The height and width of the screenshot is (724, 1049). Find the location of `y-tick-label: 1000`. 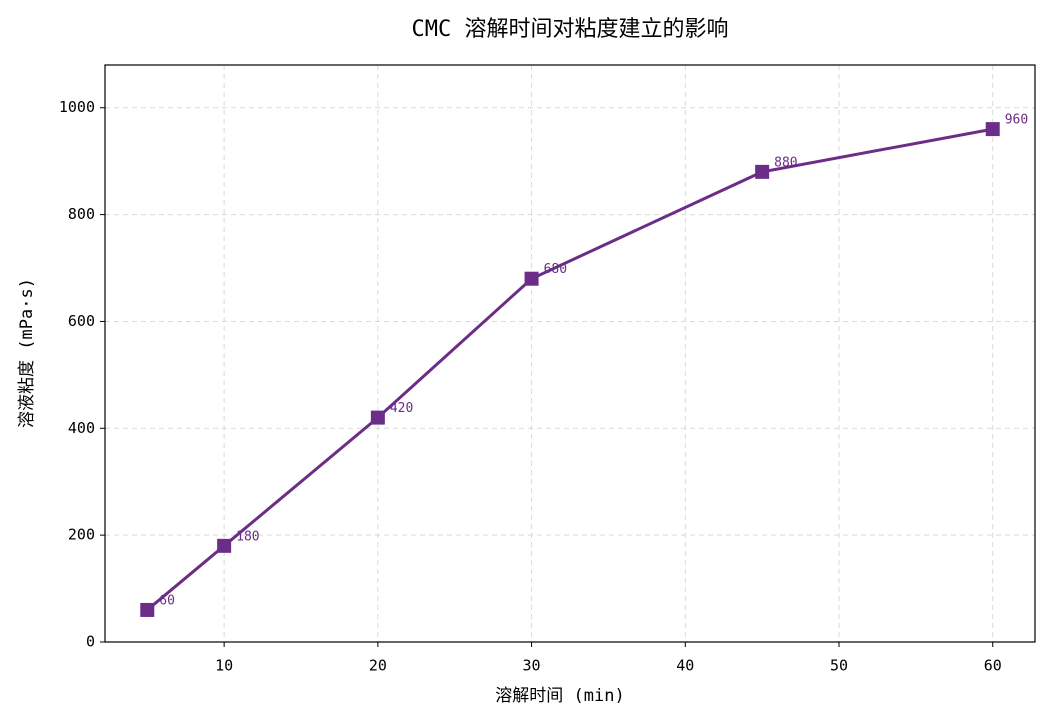

y-tick-label: 1000 is located at coordinates (77, 107).